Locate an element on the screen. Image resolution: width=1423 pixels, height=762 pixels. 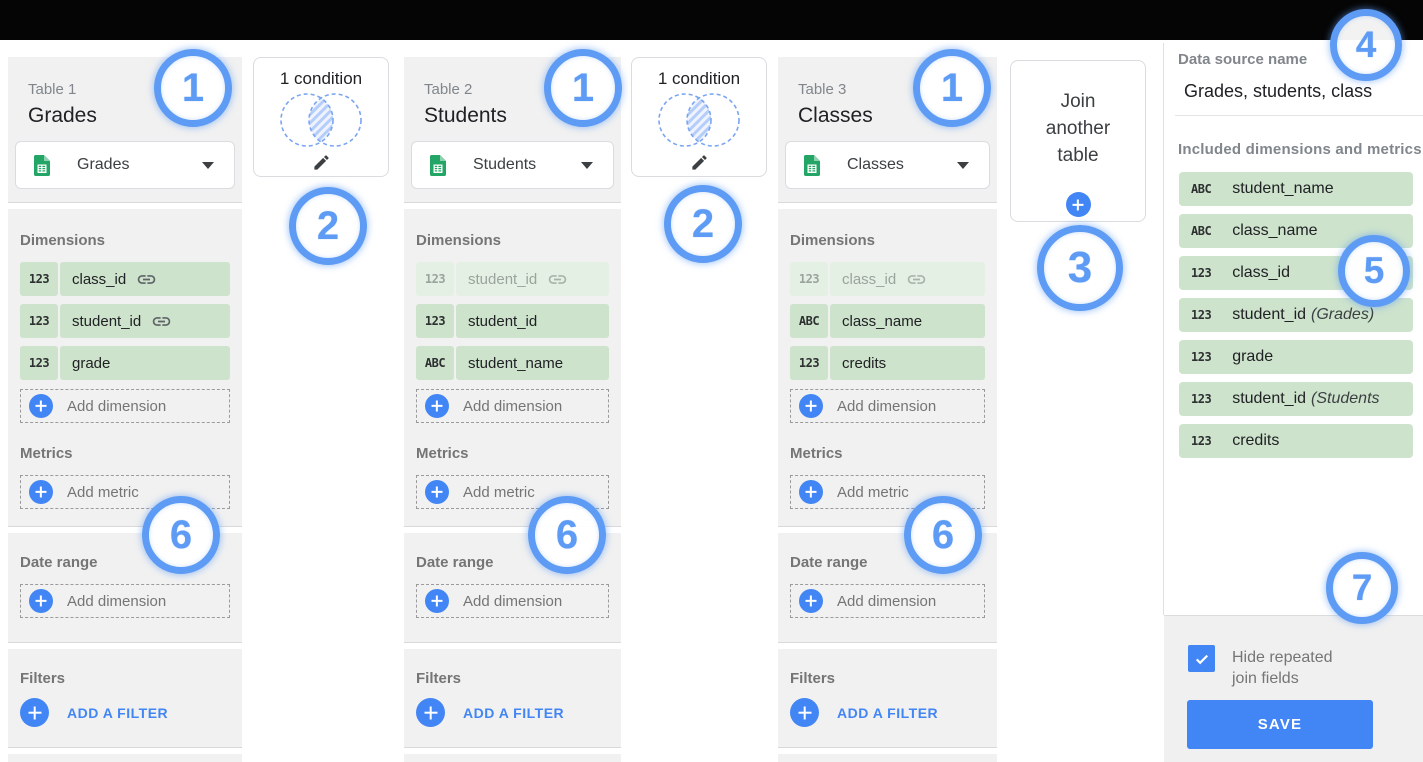
dimension-chip-class_id: 123 class_id is located at coordinates (125, 279).